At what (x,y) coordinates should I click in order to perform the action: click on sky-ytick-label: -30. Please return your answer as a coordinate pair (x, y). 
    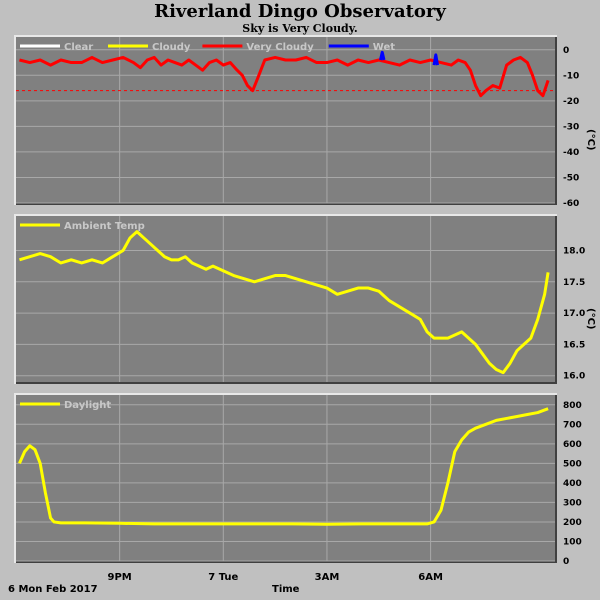
    Looking at the image, I should click on (571, 127).